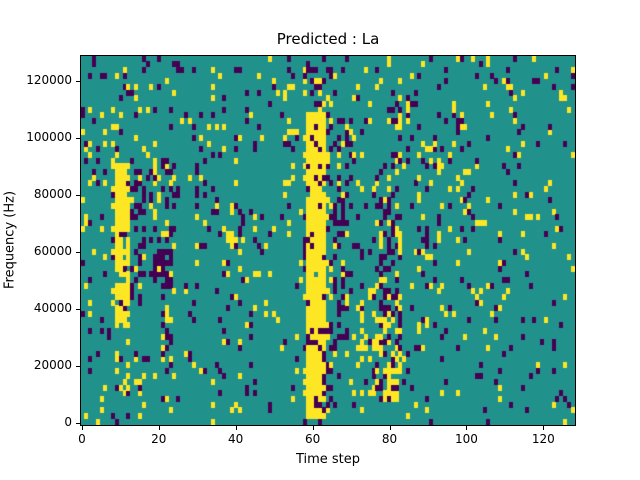  What do you see at coordinates (49, 136) in the screenshot?
I see `y-tick-label: 100000` at bounding box center [49, 136].